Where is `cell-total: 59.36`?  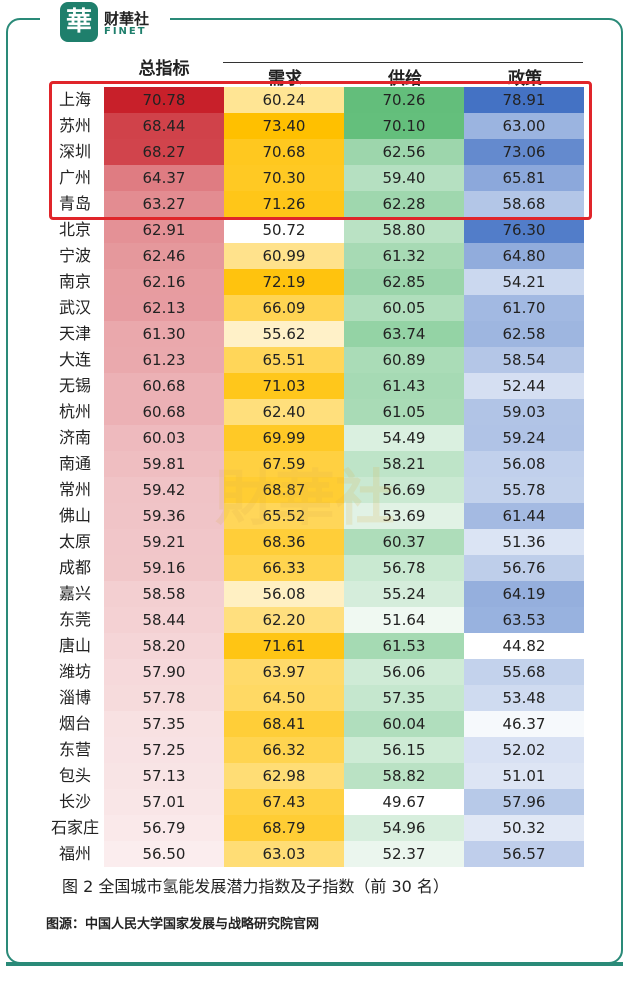
cell-total: 59.36 is located at coordinates (164, 516).